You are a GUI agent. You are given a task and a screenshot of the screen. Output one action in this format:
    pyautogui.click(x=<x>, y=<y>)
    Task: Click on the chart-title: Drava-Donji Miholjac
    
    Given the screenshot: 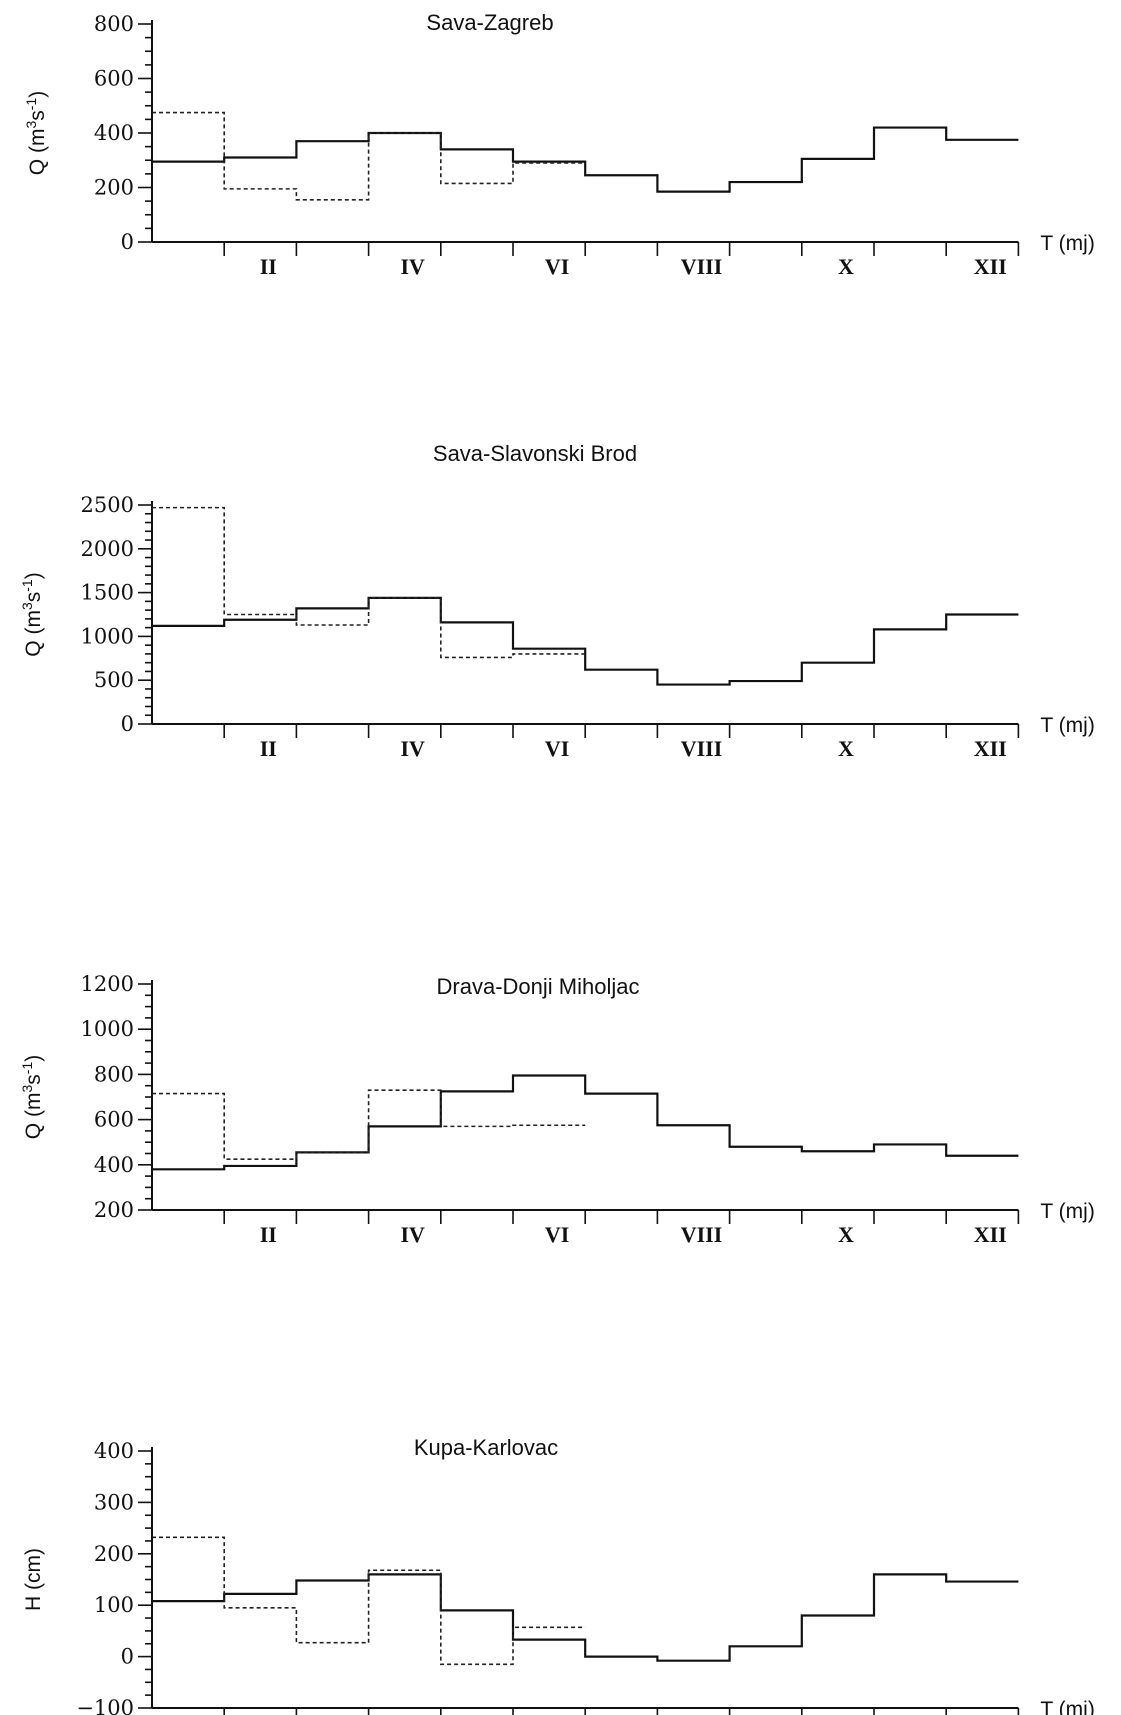 What is the action you would take?
    pyautogui.click(x=538, y=986)
    